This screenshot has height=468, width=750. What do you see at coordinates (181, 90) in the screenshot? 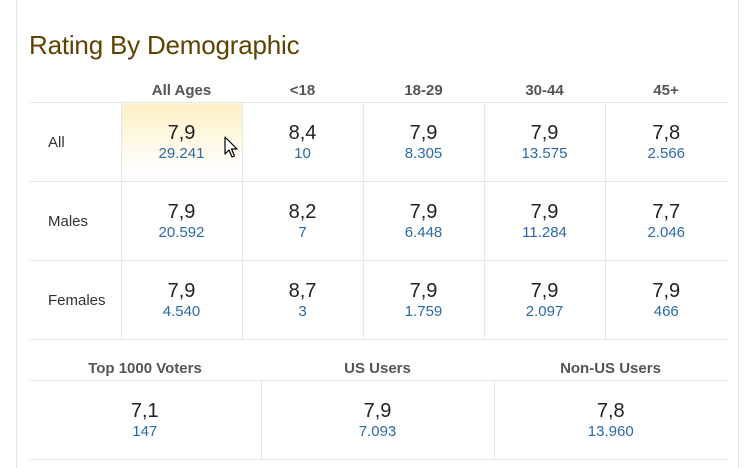
I see `column-header-all-ages: All Ages` at bounding box center [181, 90].